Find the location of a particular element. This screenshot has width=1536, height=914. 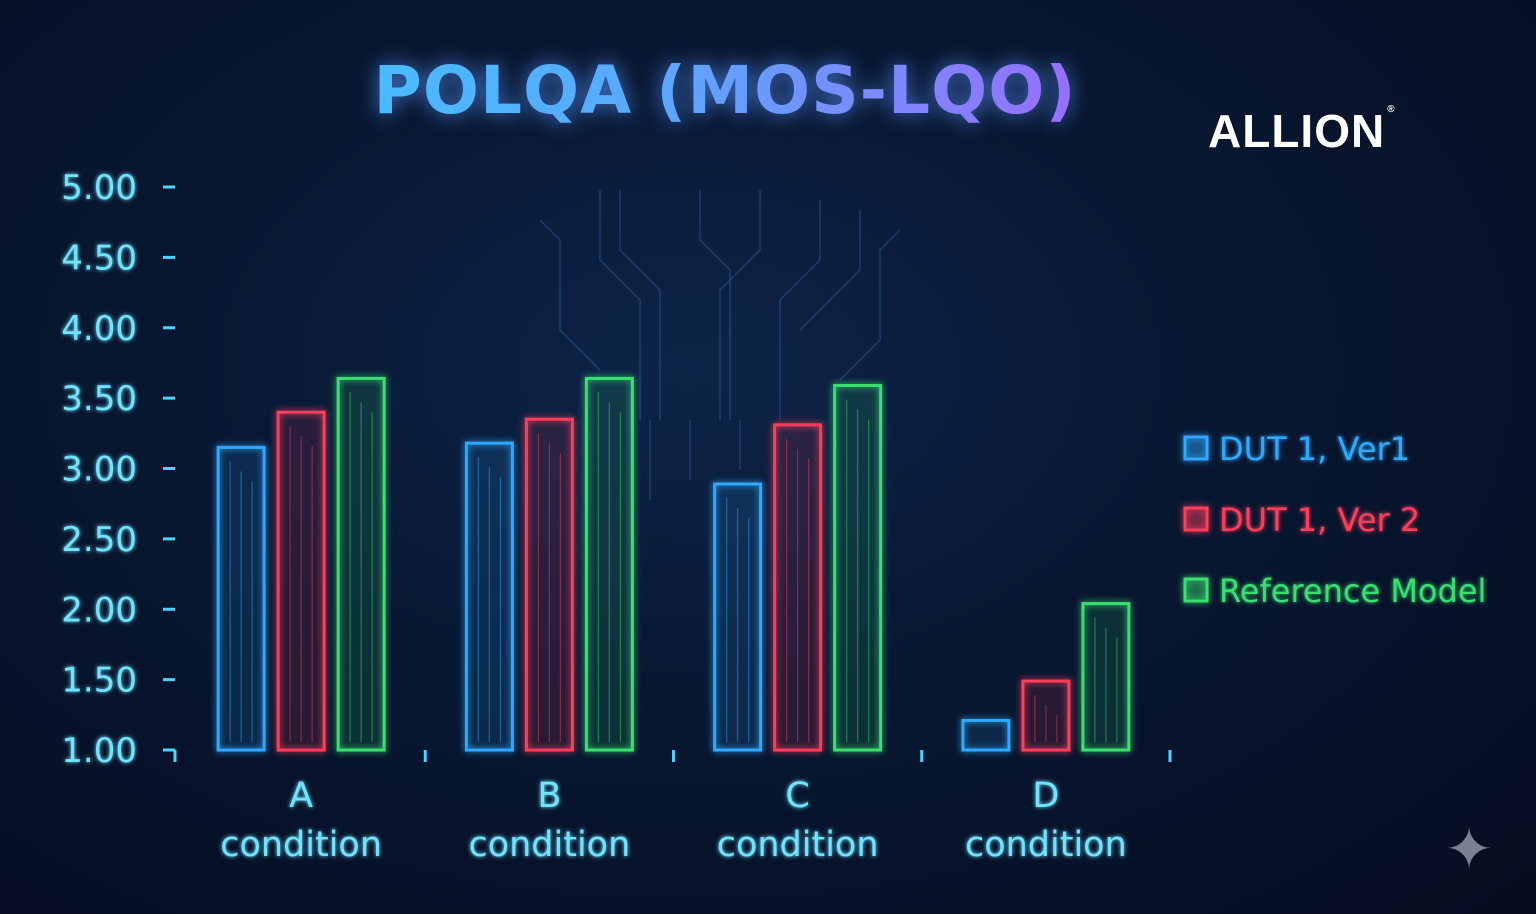

legend: DUT 1, Ver1 DUT 1, Ver 2 Reference Model is located at coordinates (1334, 520).